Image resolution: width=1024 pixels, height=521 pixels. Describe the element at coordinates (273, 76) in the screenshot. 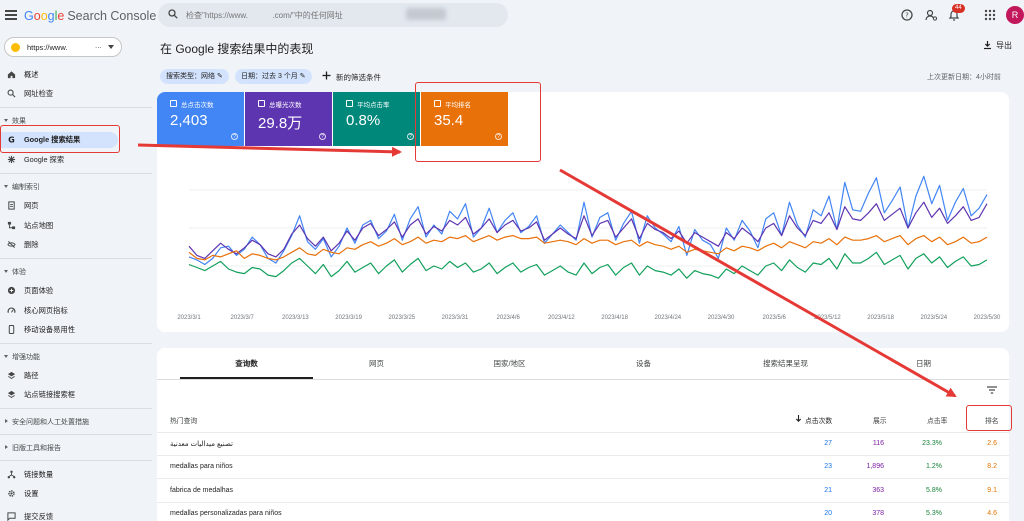

I see `filter-chip-date: 日期：过去 3 个月 ✎` at that location.